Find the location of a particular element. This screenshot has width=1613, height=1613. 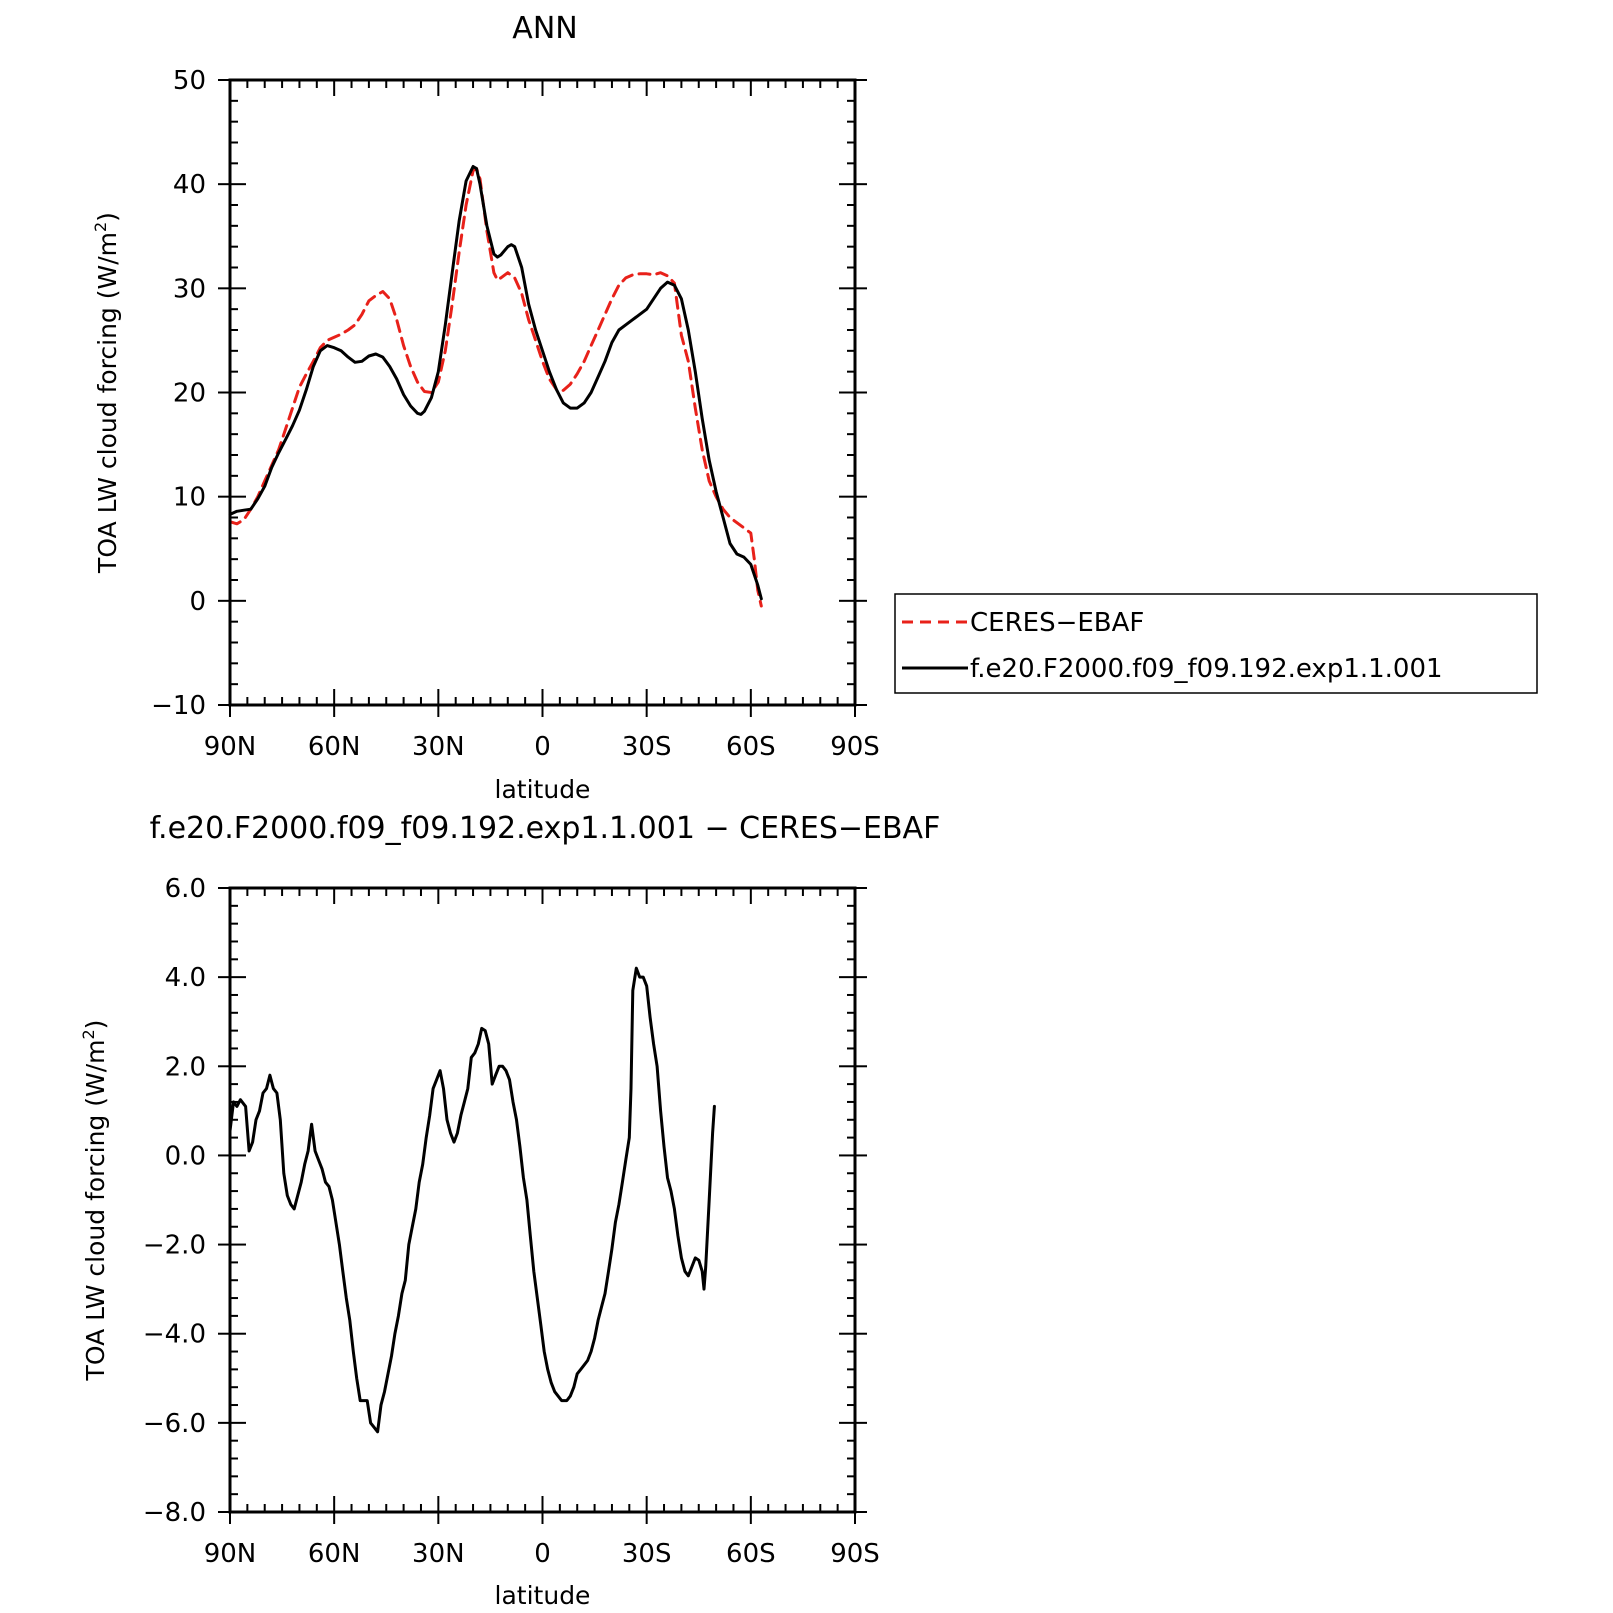

top-chart-title: ANN is located at coordinates (544, 28).